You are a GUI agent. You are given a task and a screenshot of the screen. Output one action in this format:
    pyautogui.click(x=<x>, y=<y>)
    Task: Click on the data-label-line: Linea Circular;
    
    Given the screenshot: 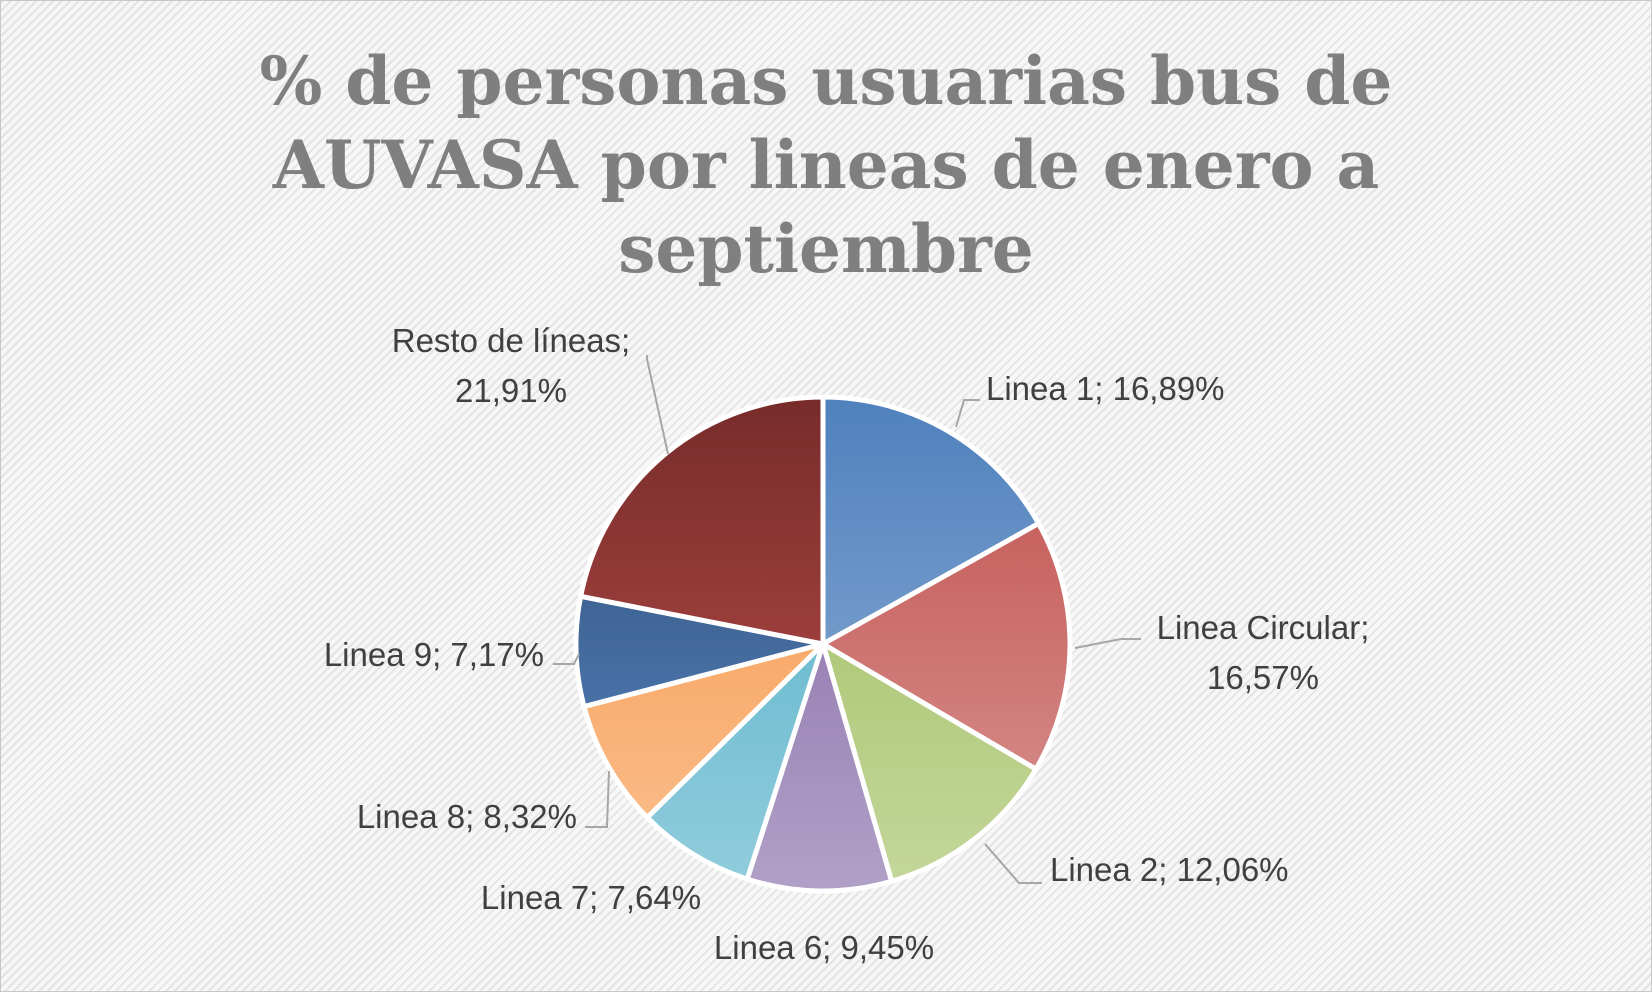 What is the action you would take?
    pyautogui.click(x=1263, y=627)
    